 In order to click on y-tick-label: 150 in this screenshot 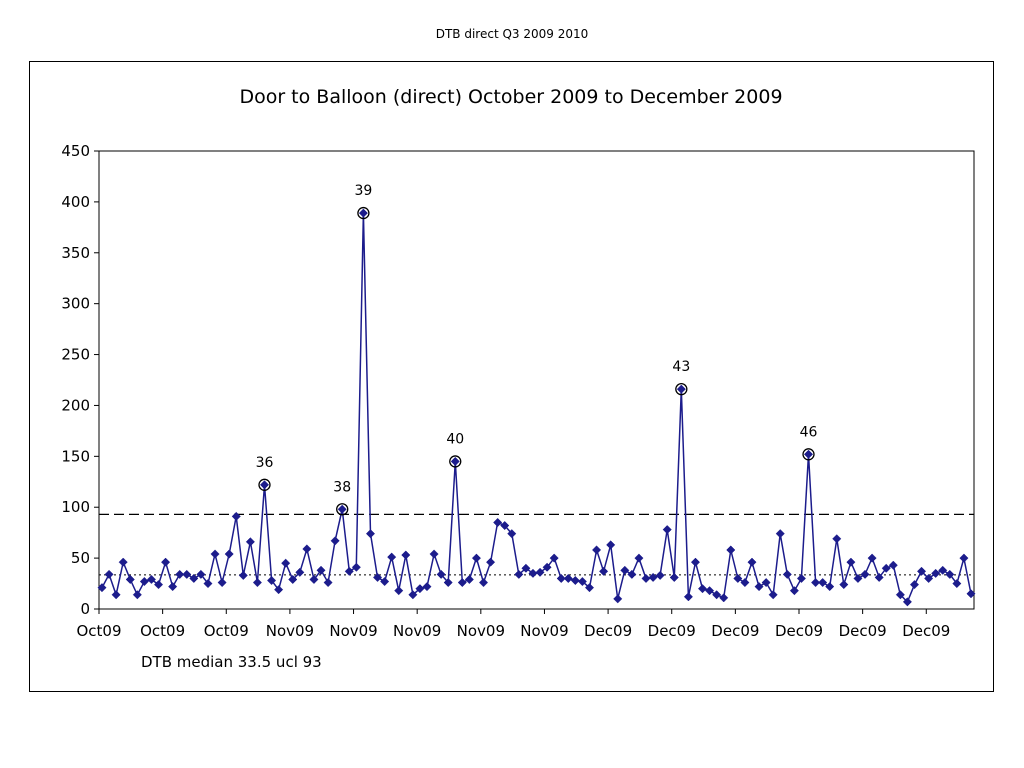, I will do `click(75, 456)`.